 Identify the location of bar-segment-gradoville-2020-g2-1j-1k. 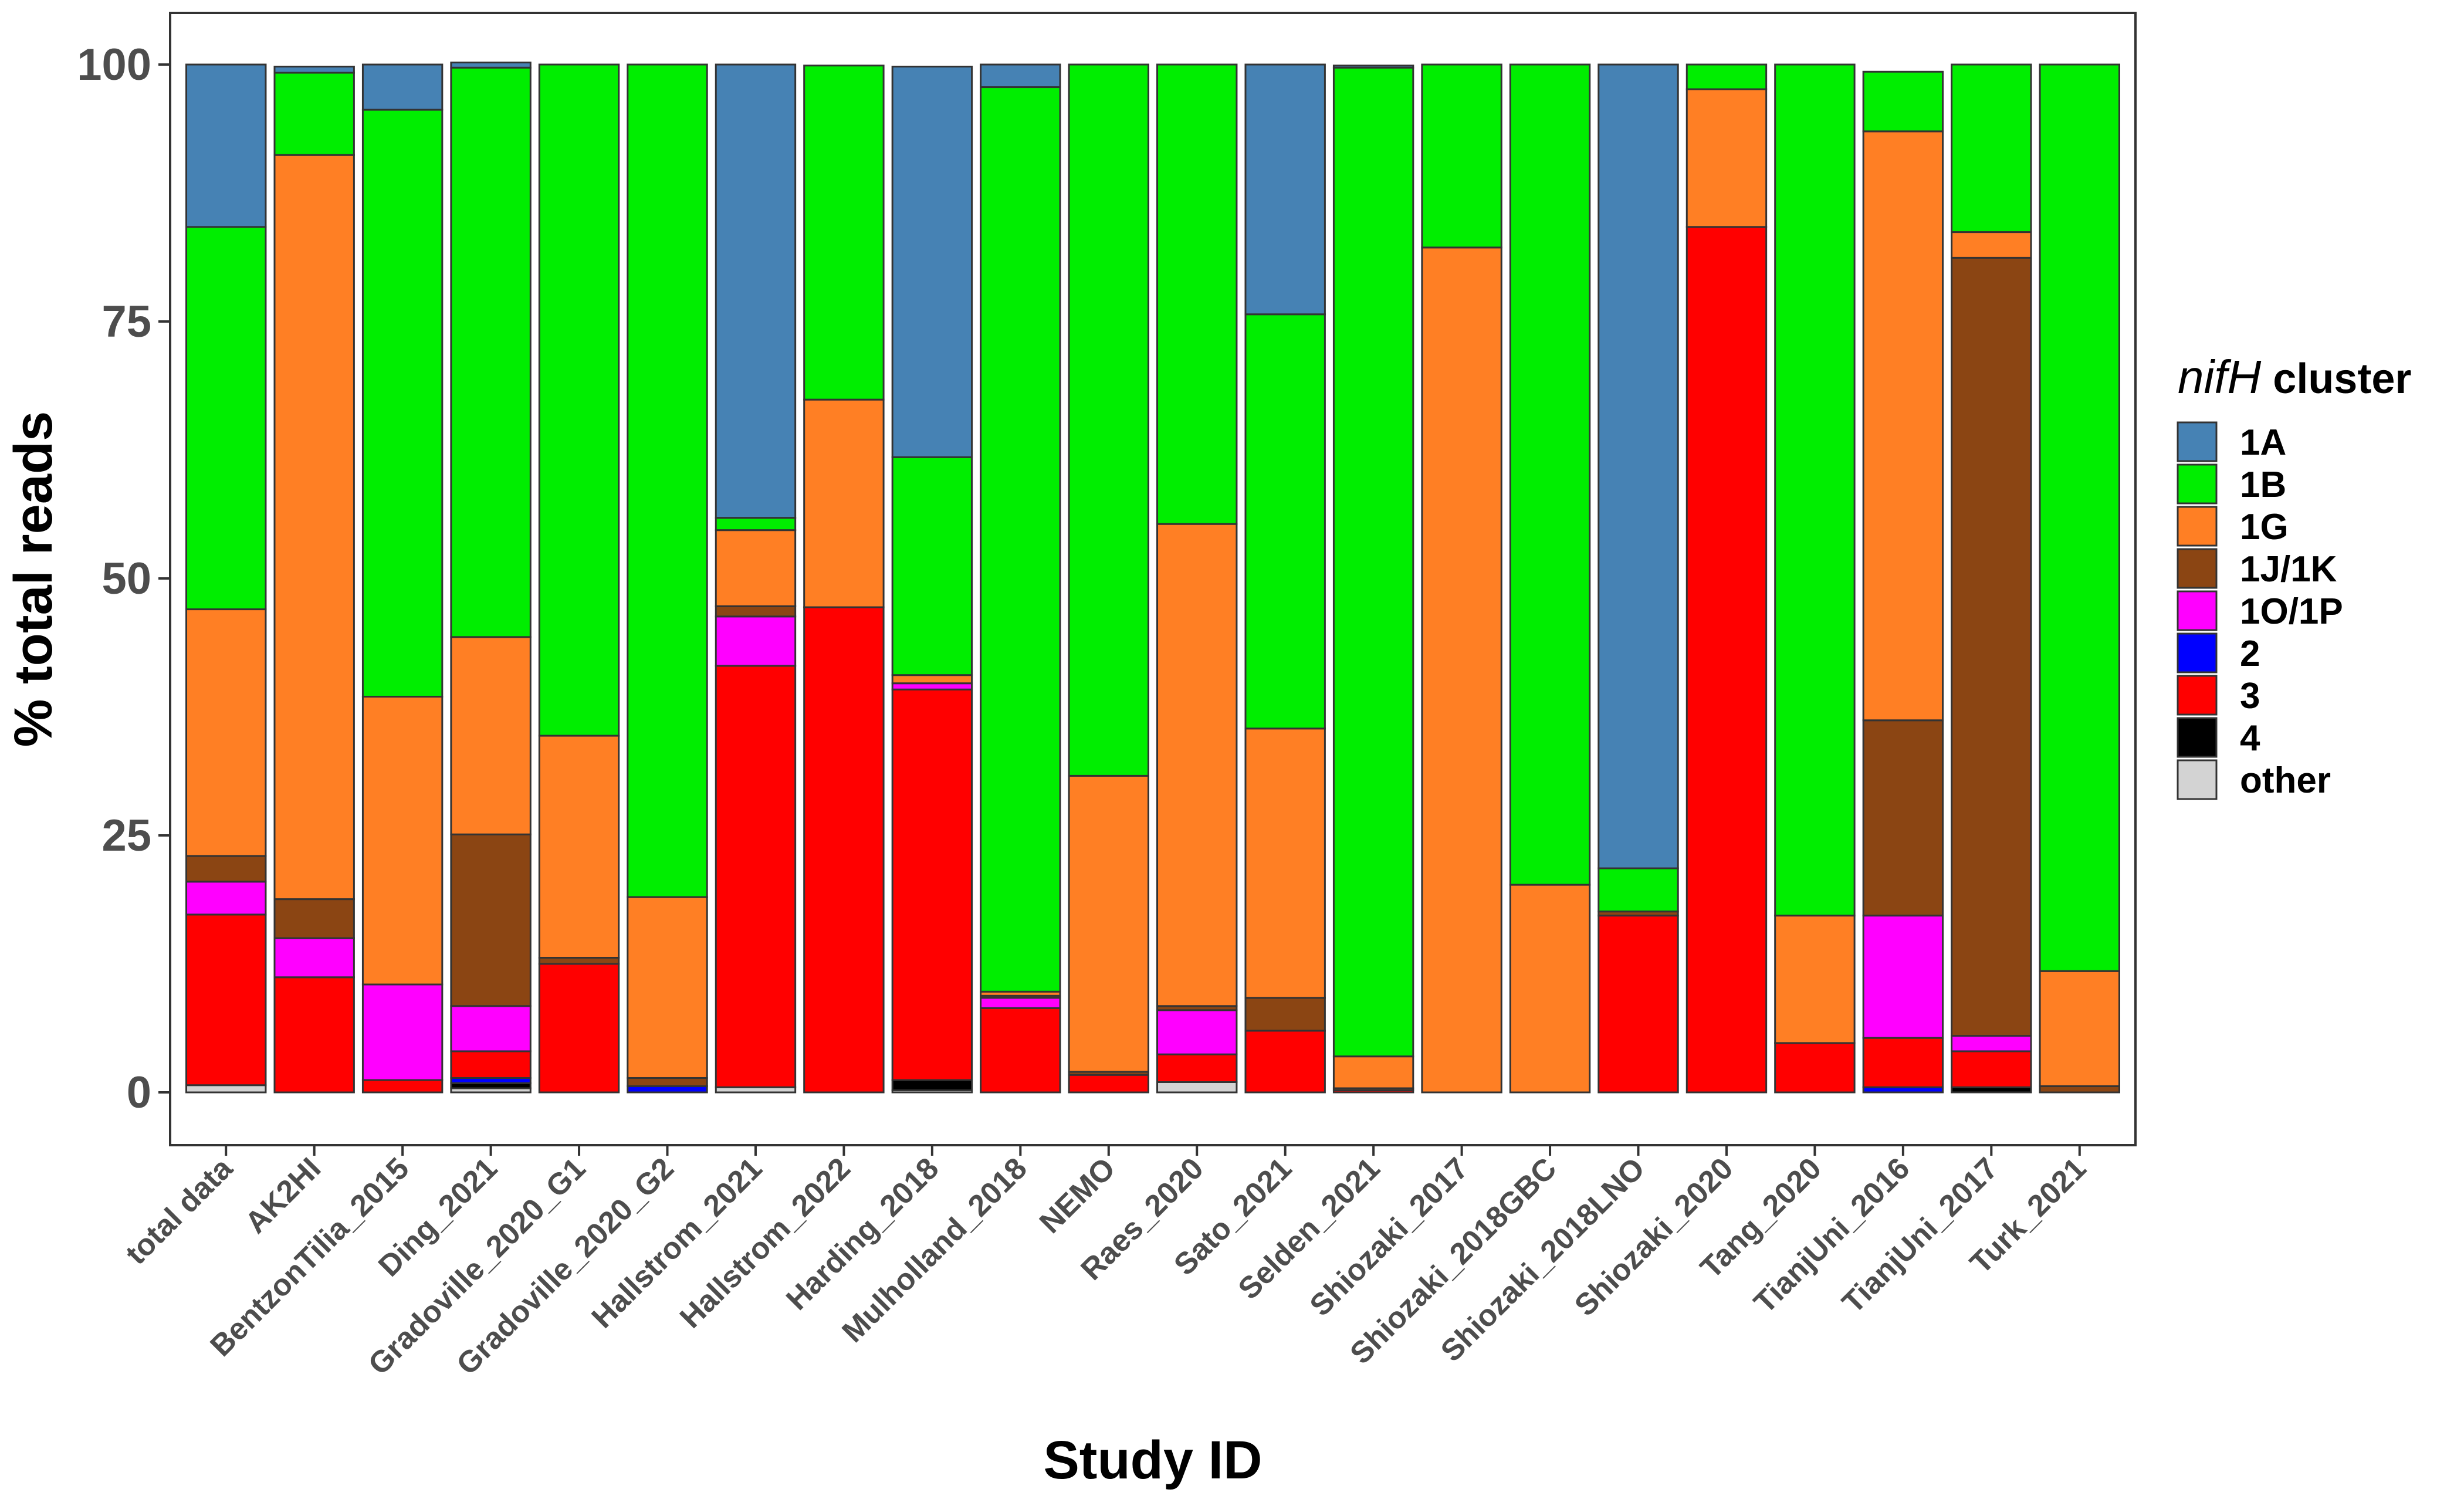
(667, 1082).